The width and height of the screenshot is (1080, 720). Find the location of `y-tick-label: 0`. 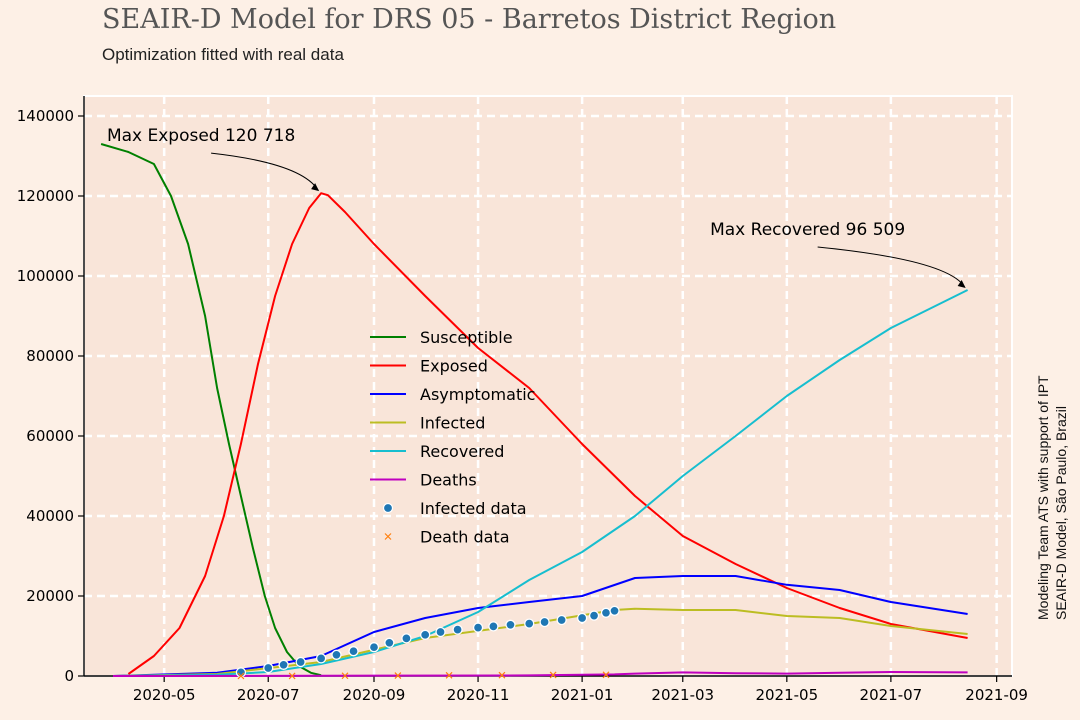

y-tick-label: 0 is located at coordinates (69, 676).